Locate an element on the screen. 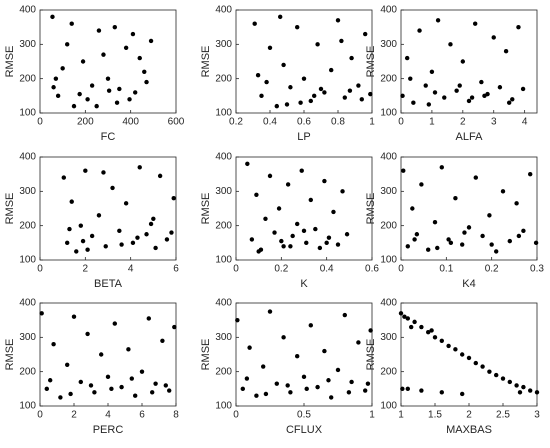 This screenshot has height=448, width=550. x-tick-label: 8 is located at coordinates (176, 415).